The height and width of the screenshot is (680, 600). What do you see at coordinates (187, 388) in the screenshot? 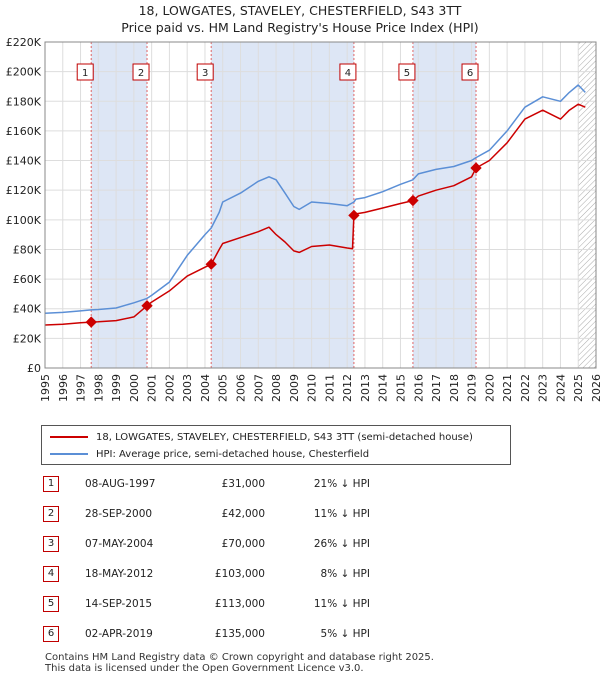
I see `x-tick-label: 2003` at bounding box center [187, 388].